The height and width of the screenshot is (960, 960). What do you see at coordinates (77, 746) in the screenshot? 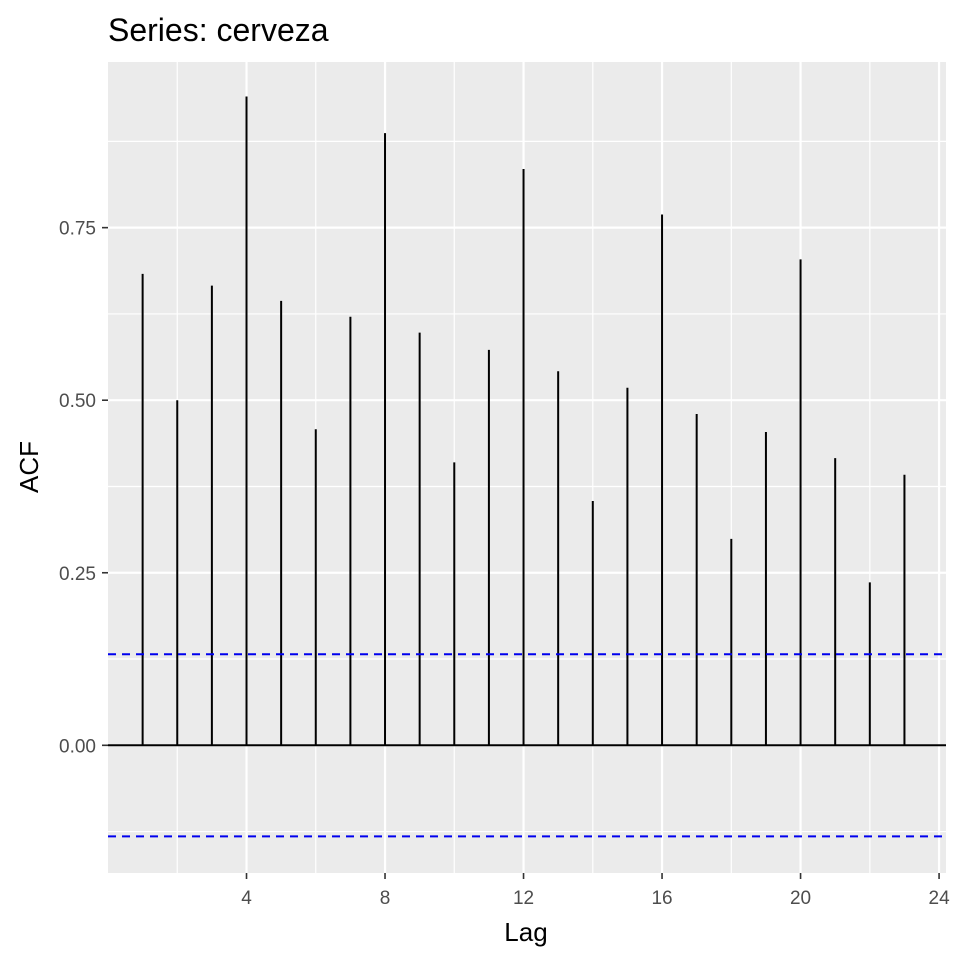
I see `y-tick-label: 0.00` at bounding box center [77, 746].